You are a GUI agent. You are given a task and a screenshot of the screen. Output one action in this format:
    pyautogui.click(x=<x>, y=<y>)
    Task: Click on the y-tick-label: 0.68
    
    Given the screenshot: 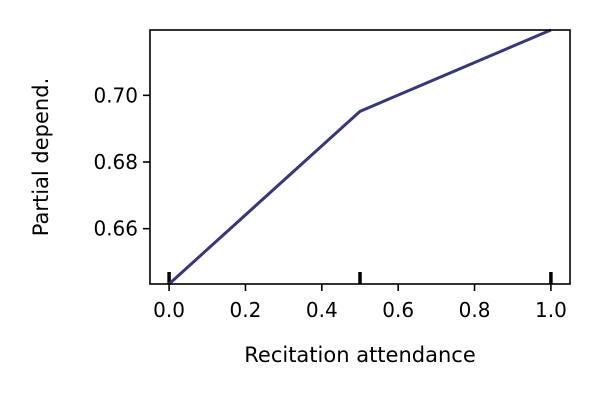 What is the action you would take?
    pyautogui.click(x=115, y=162)
    